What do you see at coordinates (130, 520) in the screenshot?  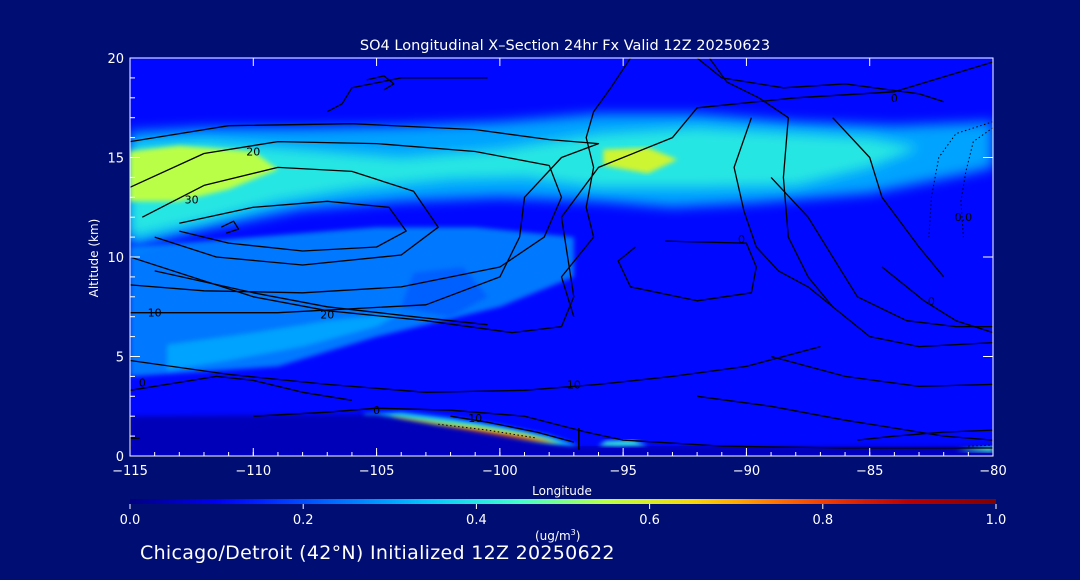 I see `colorbar-tick-label: 0.0` at bounding box center [130, 520].